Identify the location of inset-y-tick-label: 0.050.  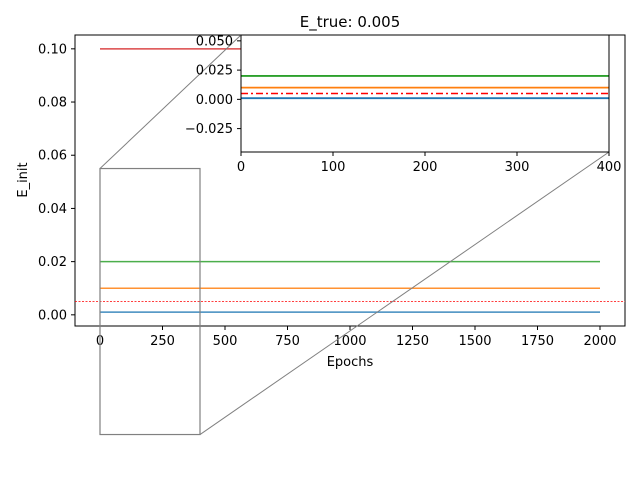
(214, 41).